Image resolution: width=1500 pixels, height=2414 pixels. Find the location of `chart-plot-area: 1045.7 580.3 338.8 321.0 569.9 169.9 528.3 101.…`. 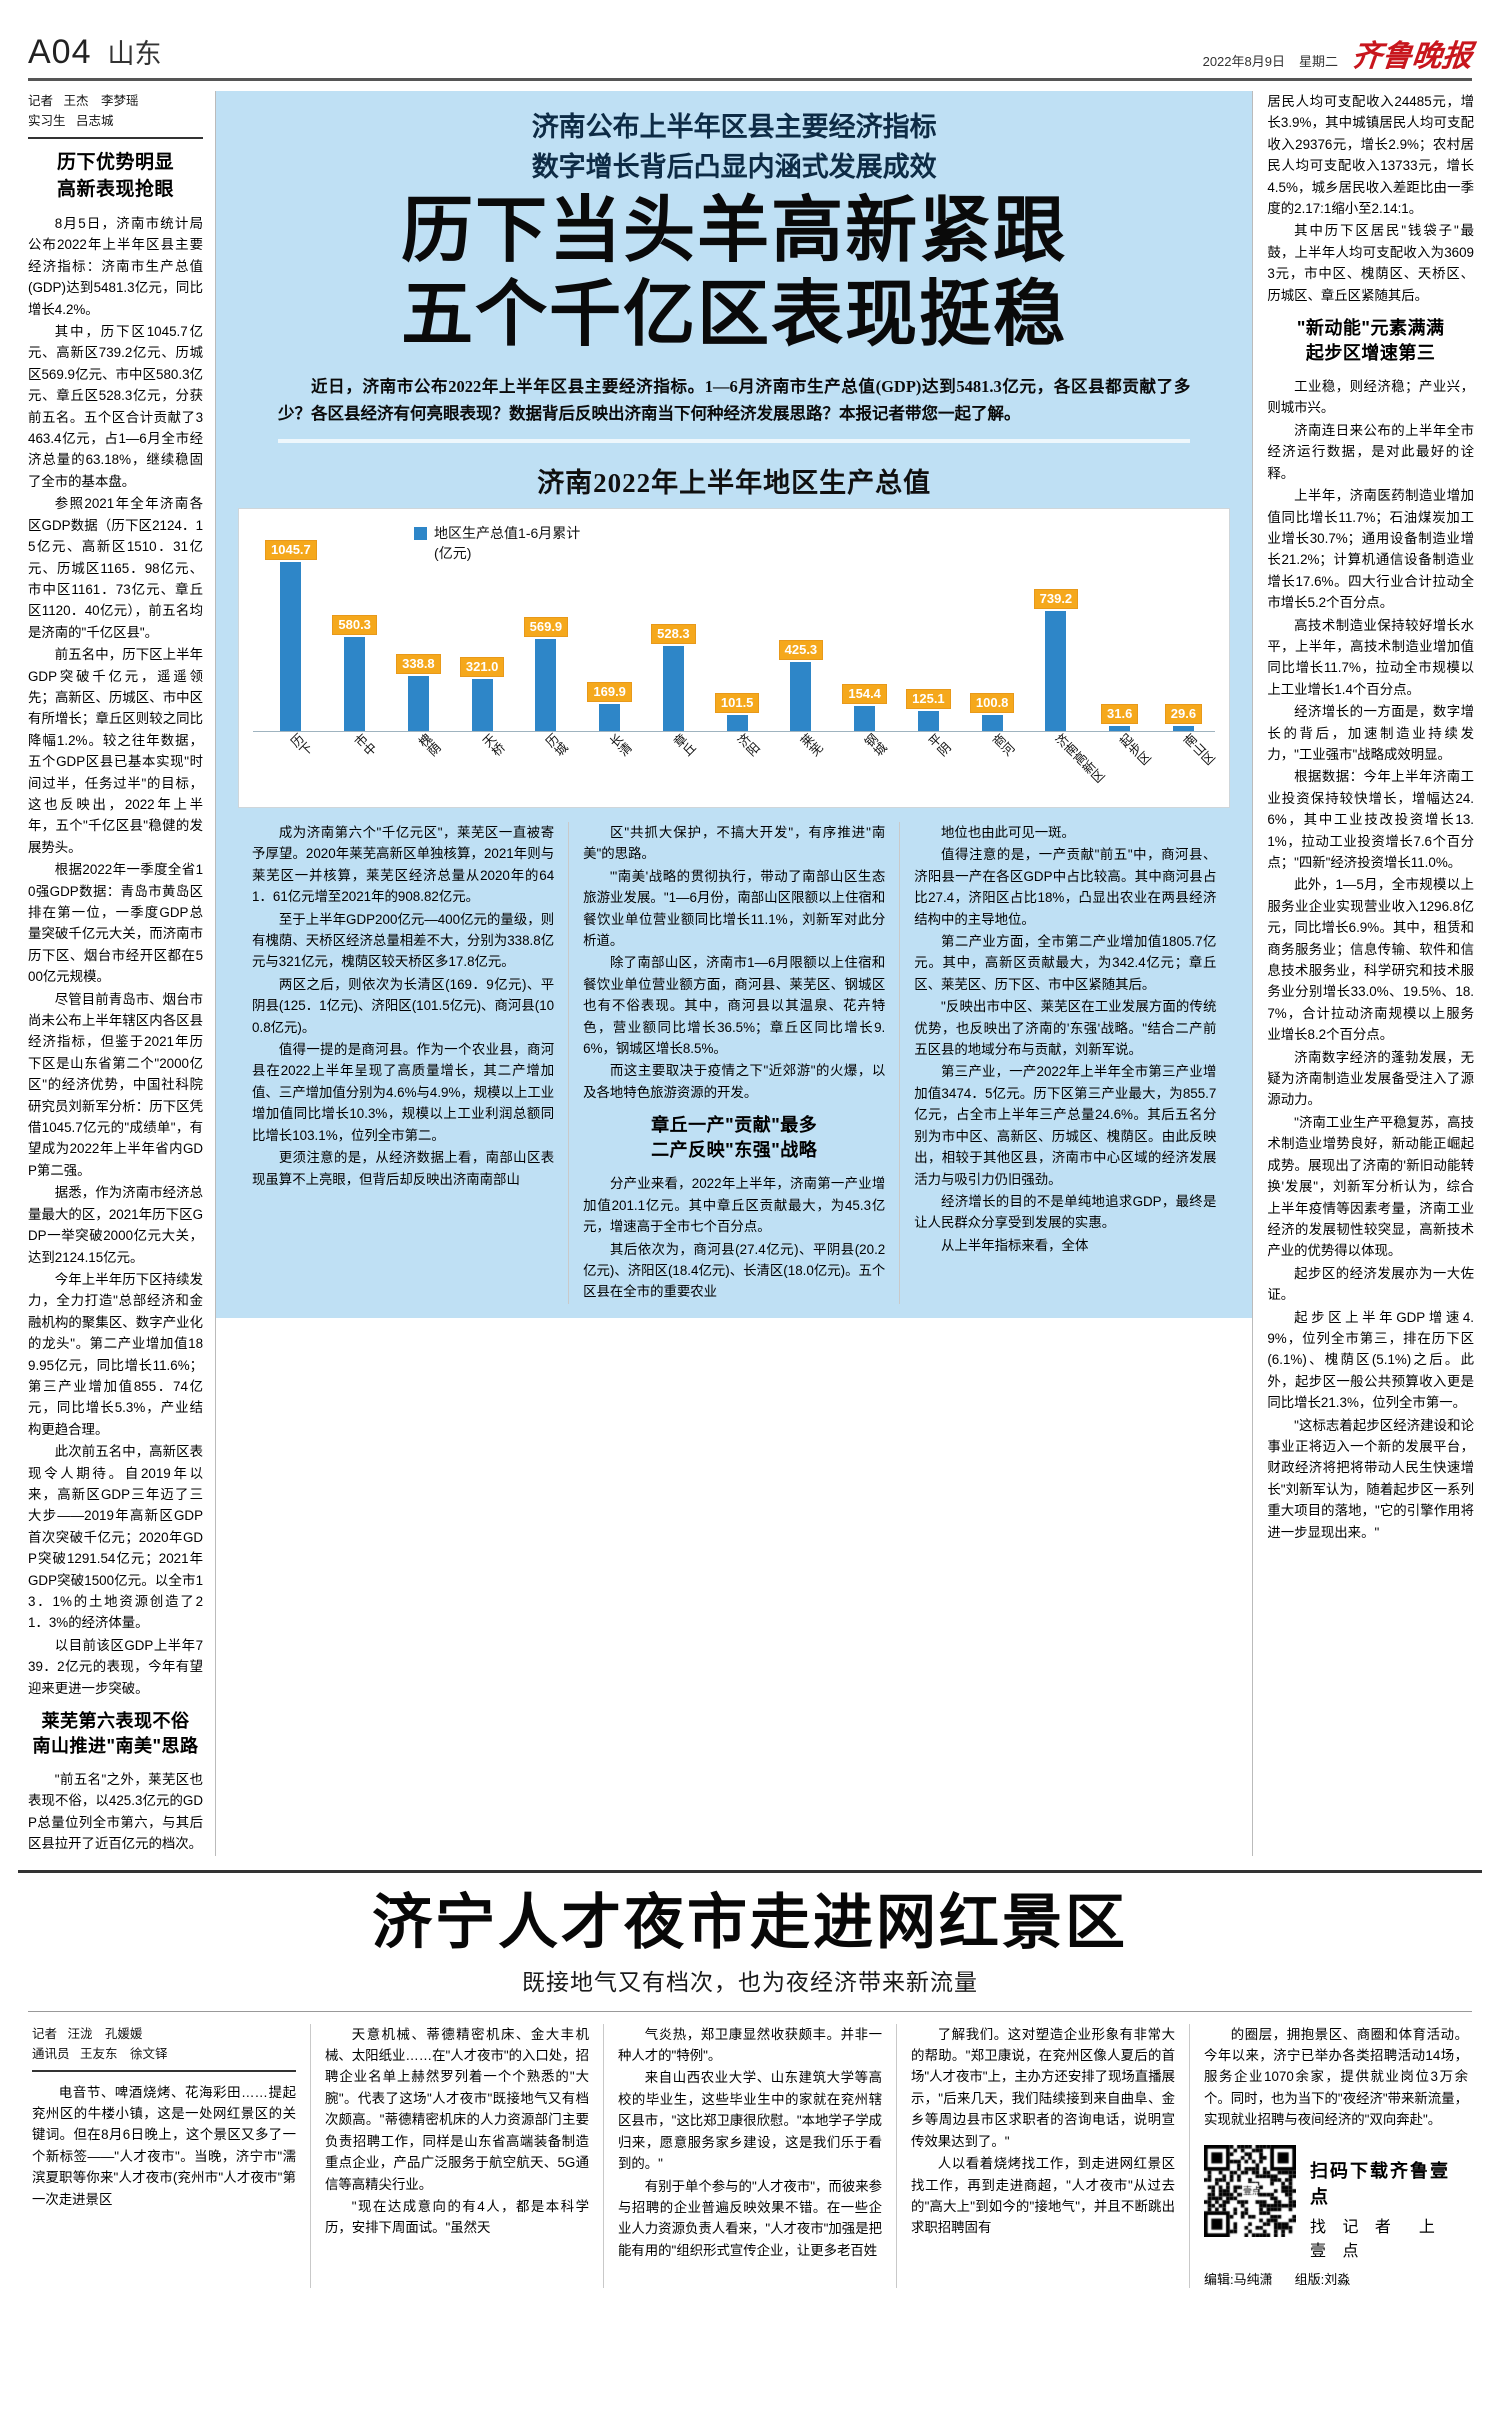

chart-plot-area: 1045.7 580.3 338.8 321.0 569.9 169.9 528.3 101.… is located at coordinates (734, 625).